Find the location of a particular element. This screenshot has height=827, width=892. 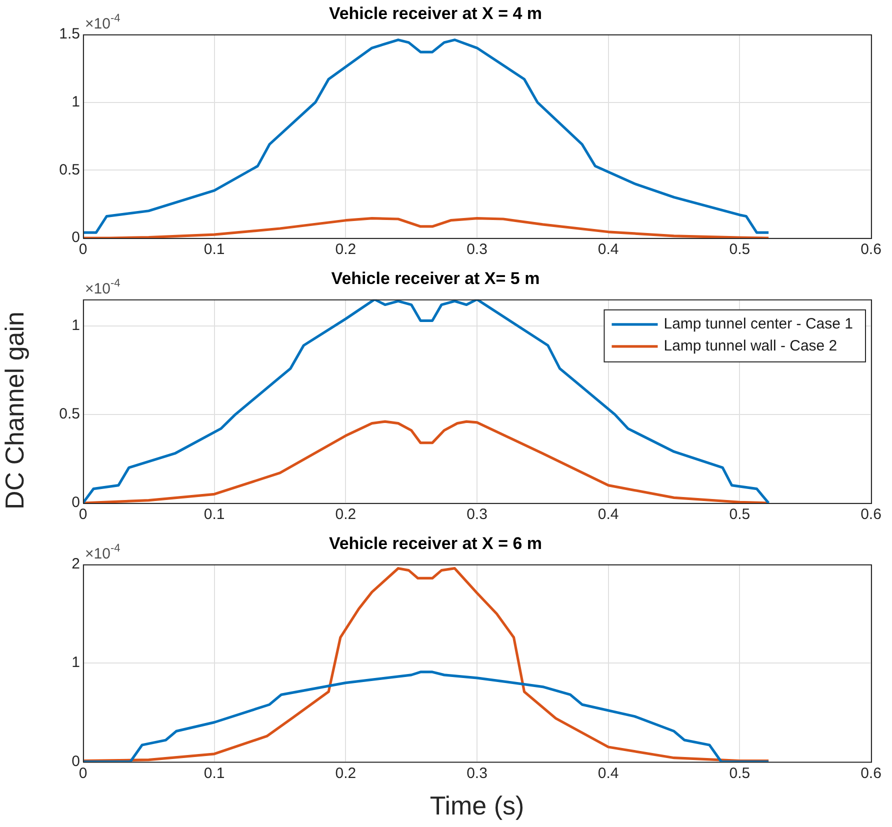

legend-label: Lamp tunnel center - Case 1 is located at coordinates (759, 324).